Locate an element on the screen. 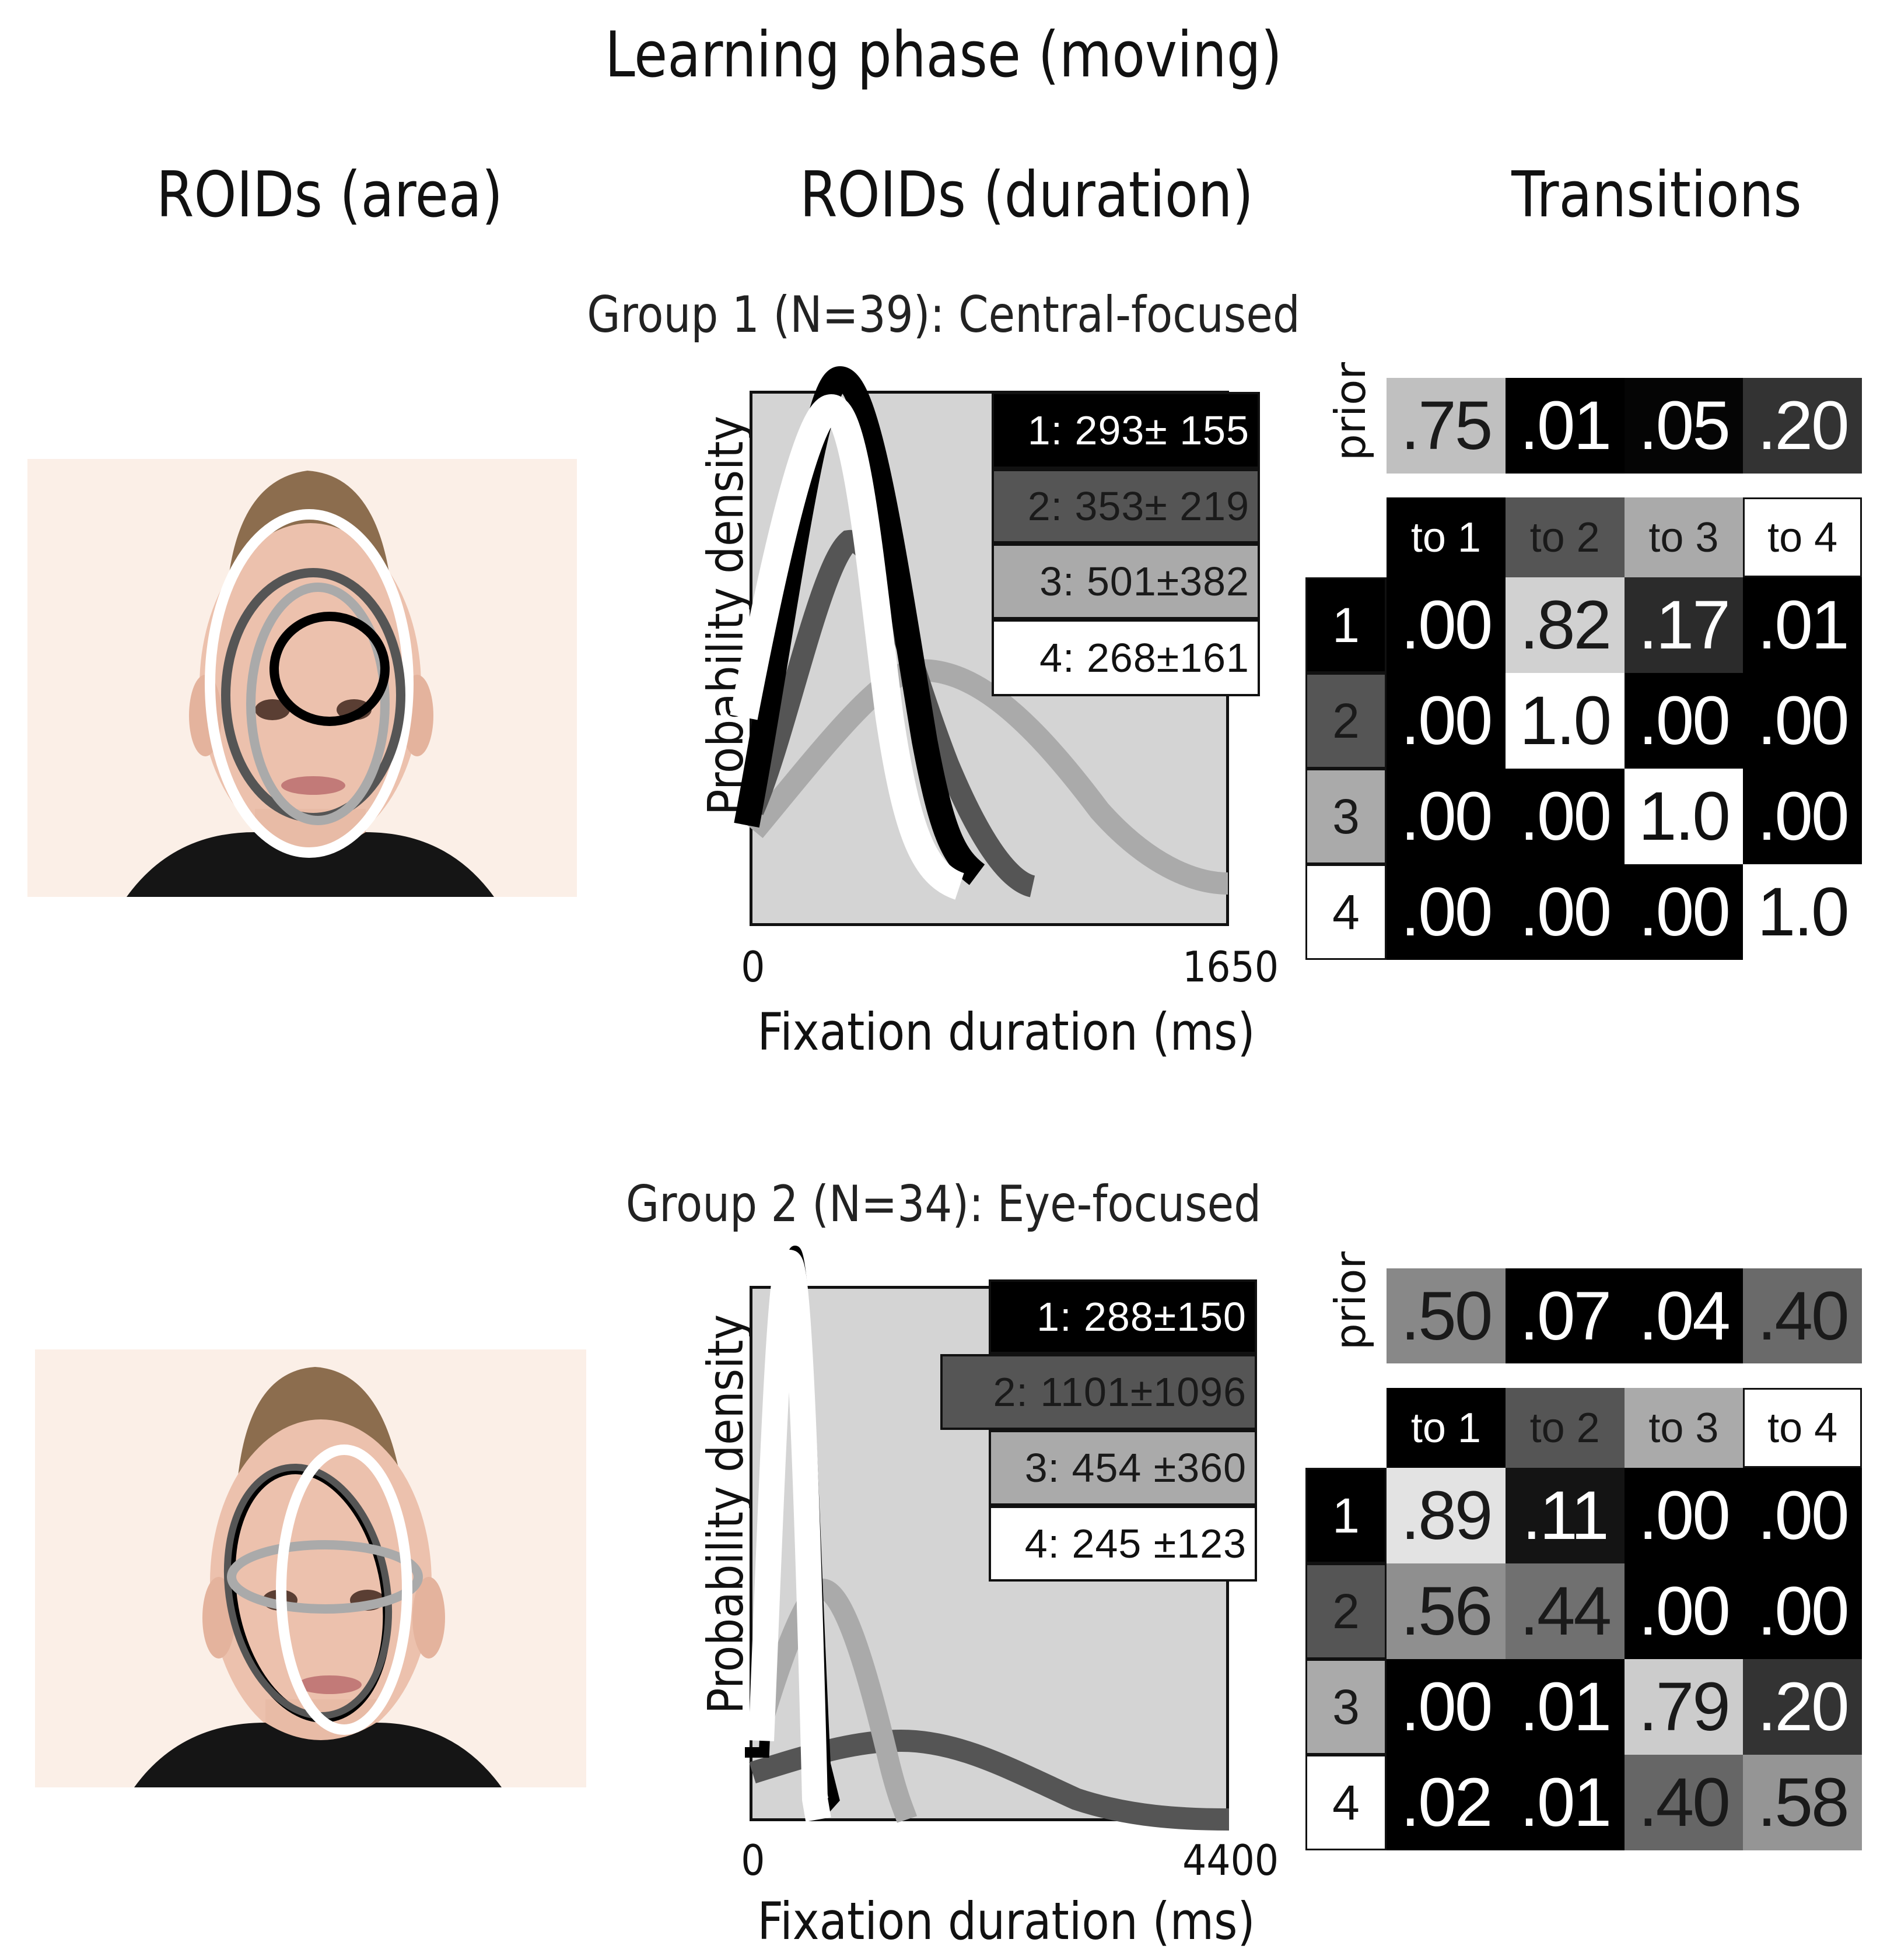  matrix-row-2: 2.56.44.00.00 is located at coordinates (1584, 1611).